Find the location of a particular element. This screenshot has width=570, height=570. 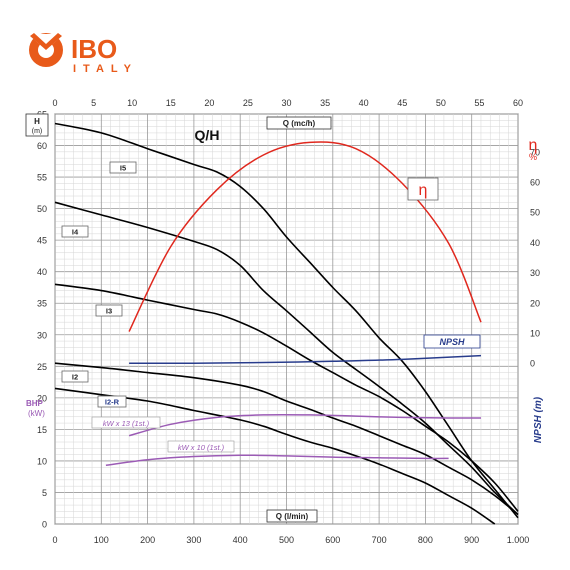

x-top-tick-label: 25 is located at coordinates (248, 103).